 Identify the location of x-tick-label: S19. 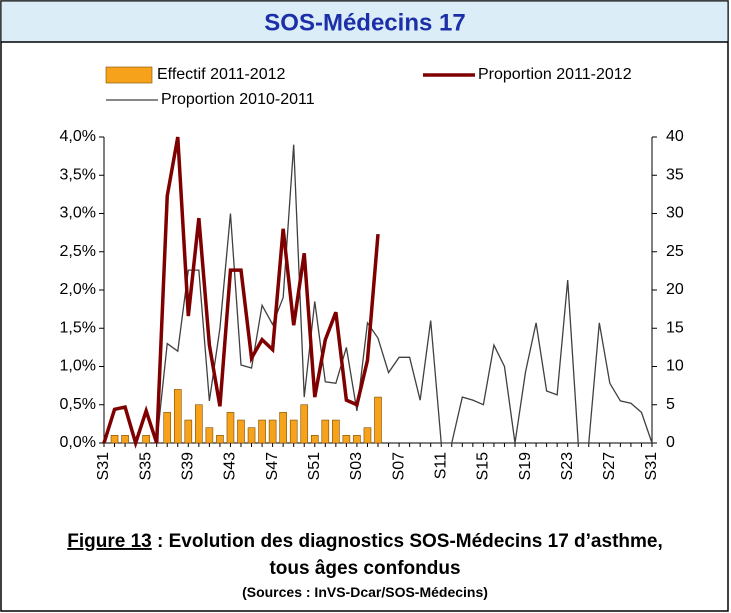
(525, 466).